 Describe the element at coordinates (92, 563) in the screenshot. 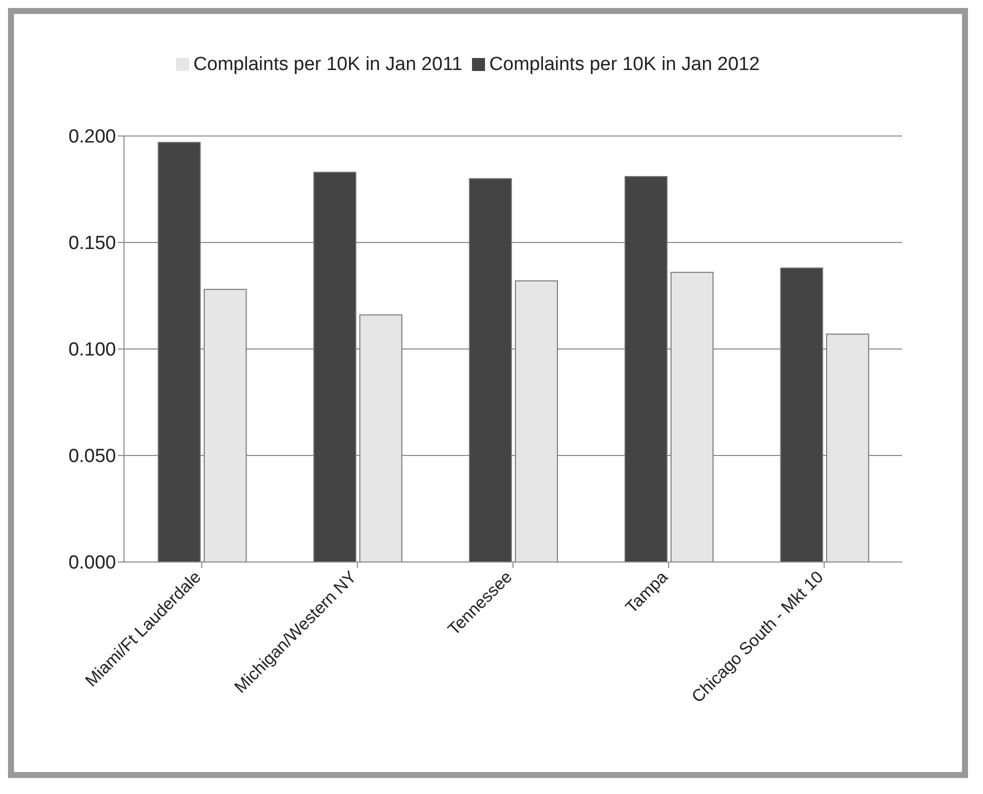

I see `y-tick-label: 0.000` at that location.